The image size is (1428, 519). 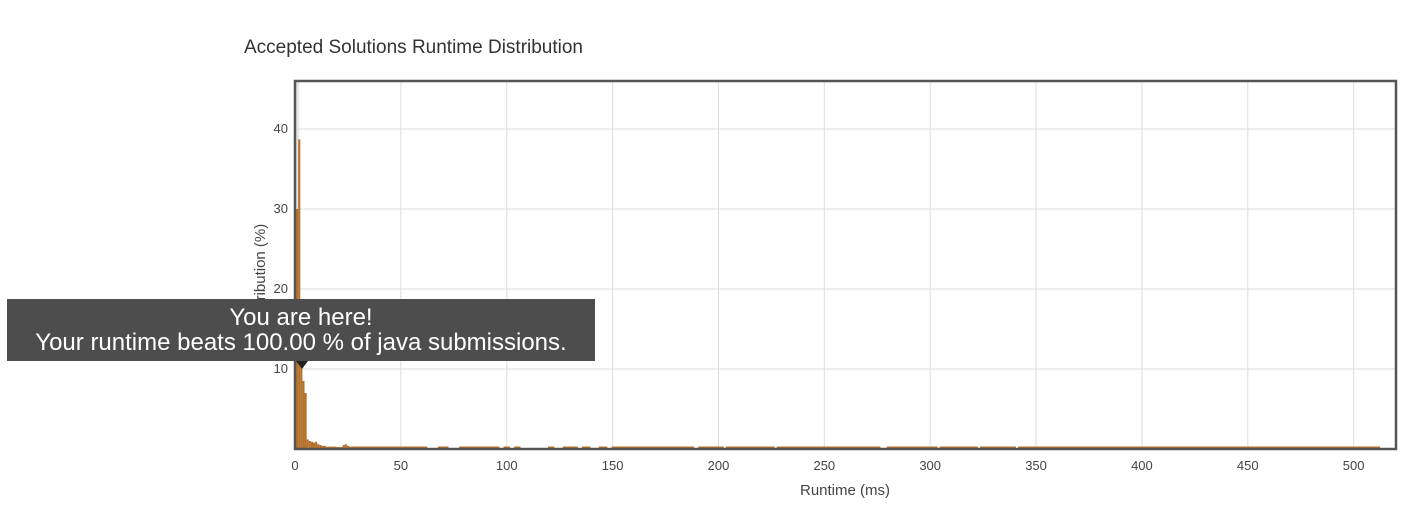 What do you see at coordinates (845, 490) in the screenshot?
I see `x-axis-label: Runtime (ms)` at bounding box center [845, 490].